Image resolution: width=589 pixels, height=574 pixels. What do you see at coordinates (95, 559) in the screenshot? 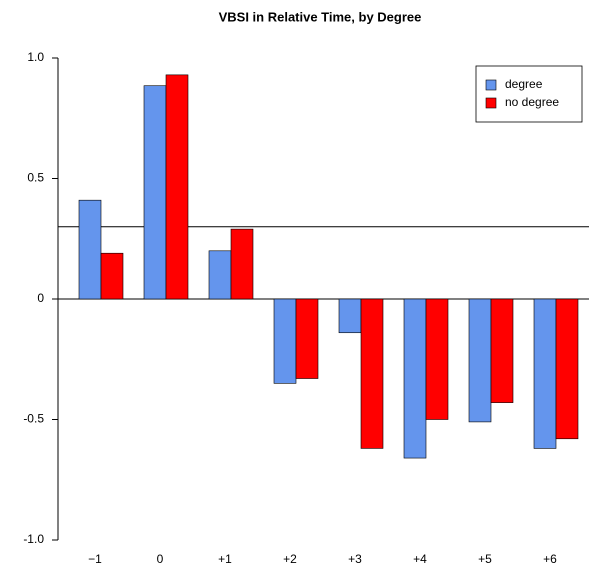
I see `x-tick-label: −1` at bounding box center [95, 559].